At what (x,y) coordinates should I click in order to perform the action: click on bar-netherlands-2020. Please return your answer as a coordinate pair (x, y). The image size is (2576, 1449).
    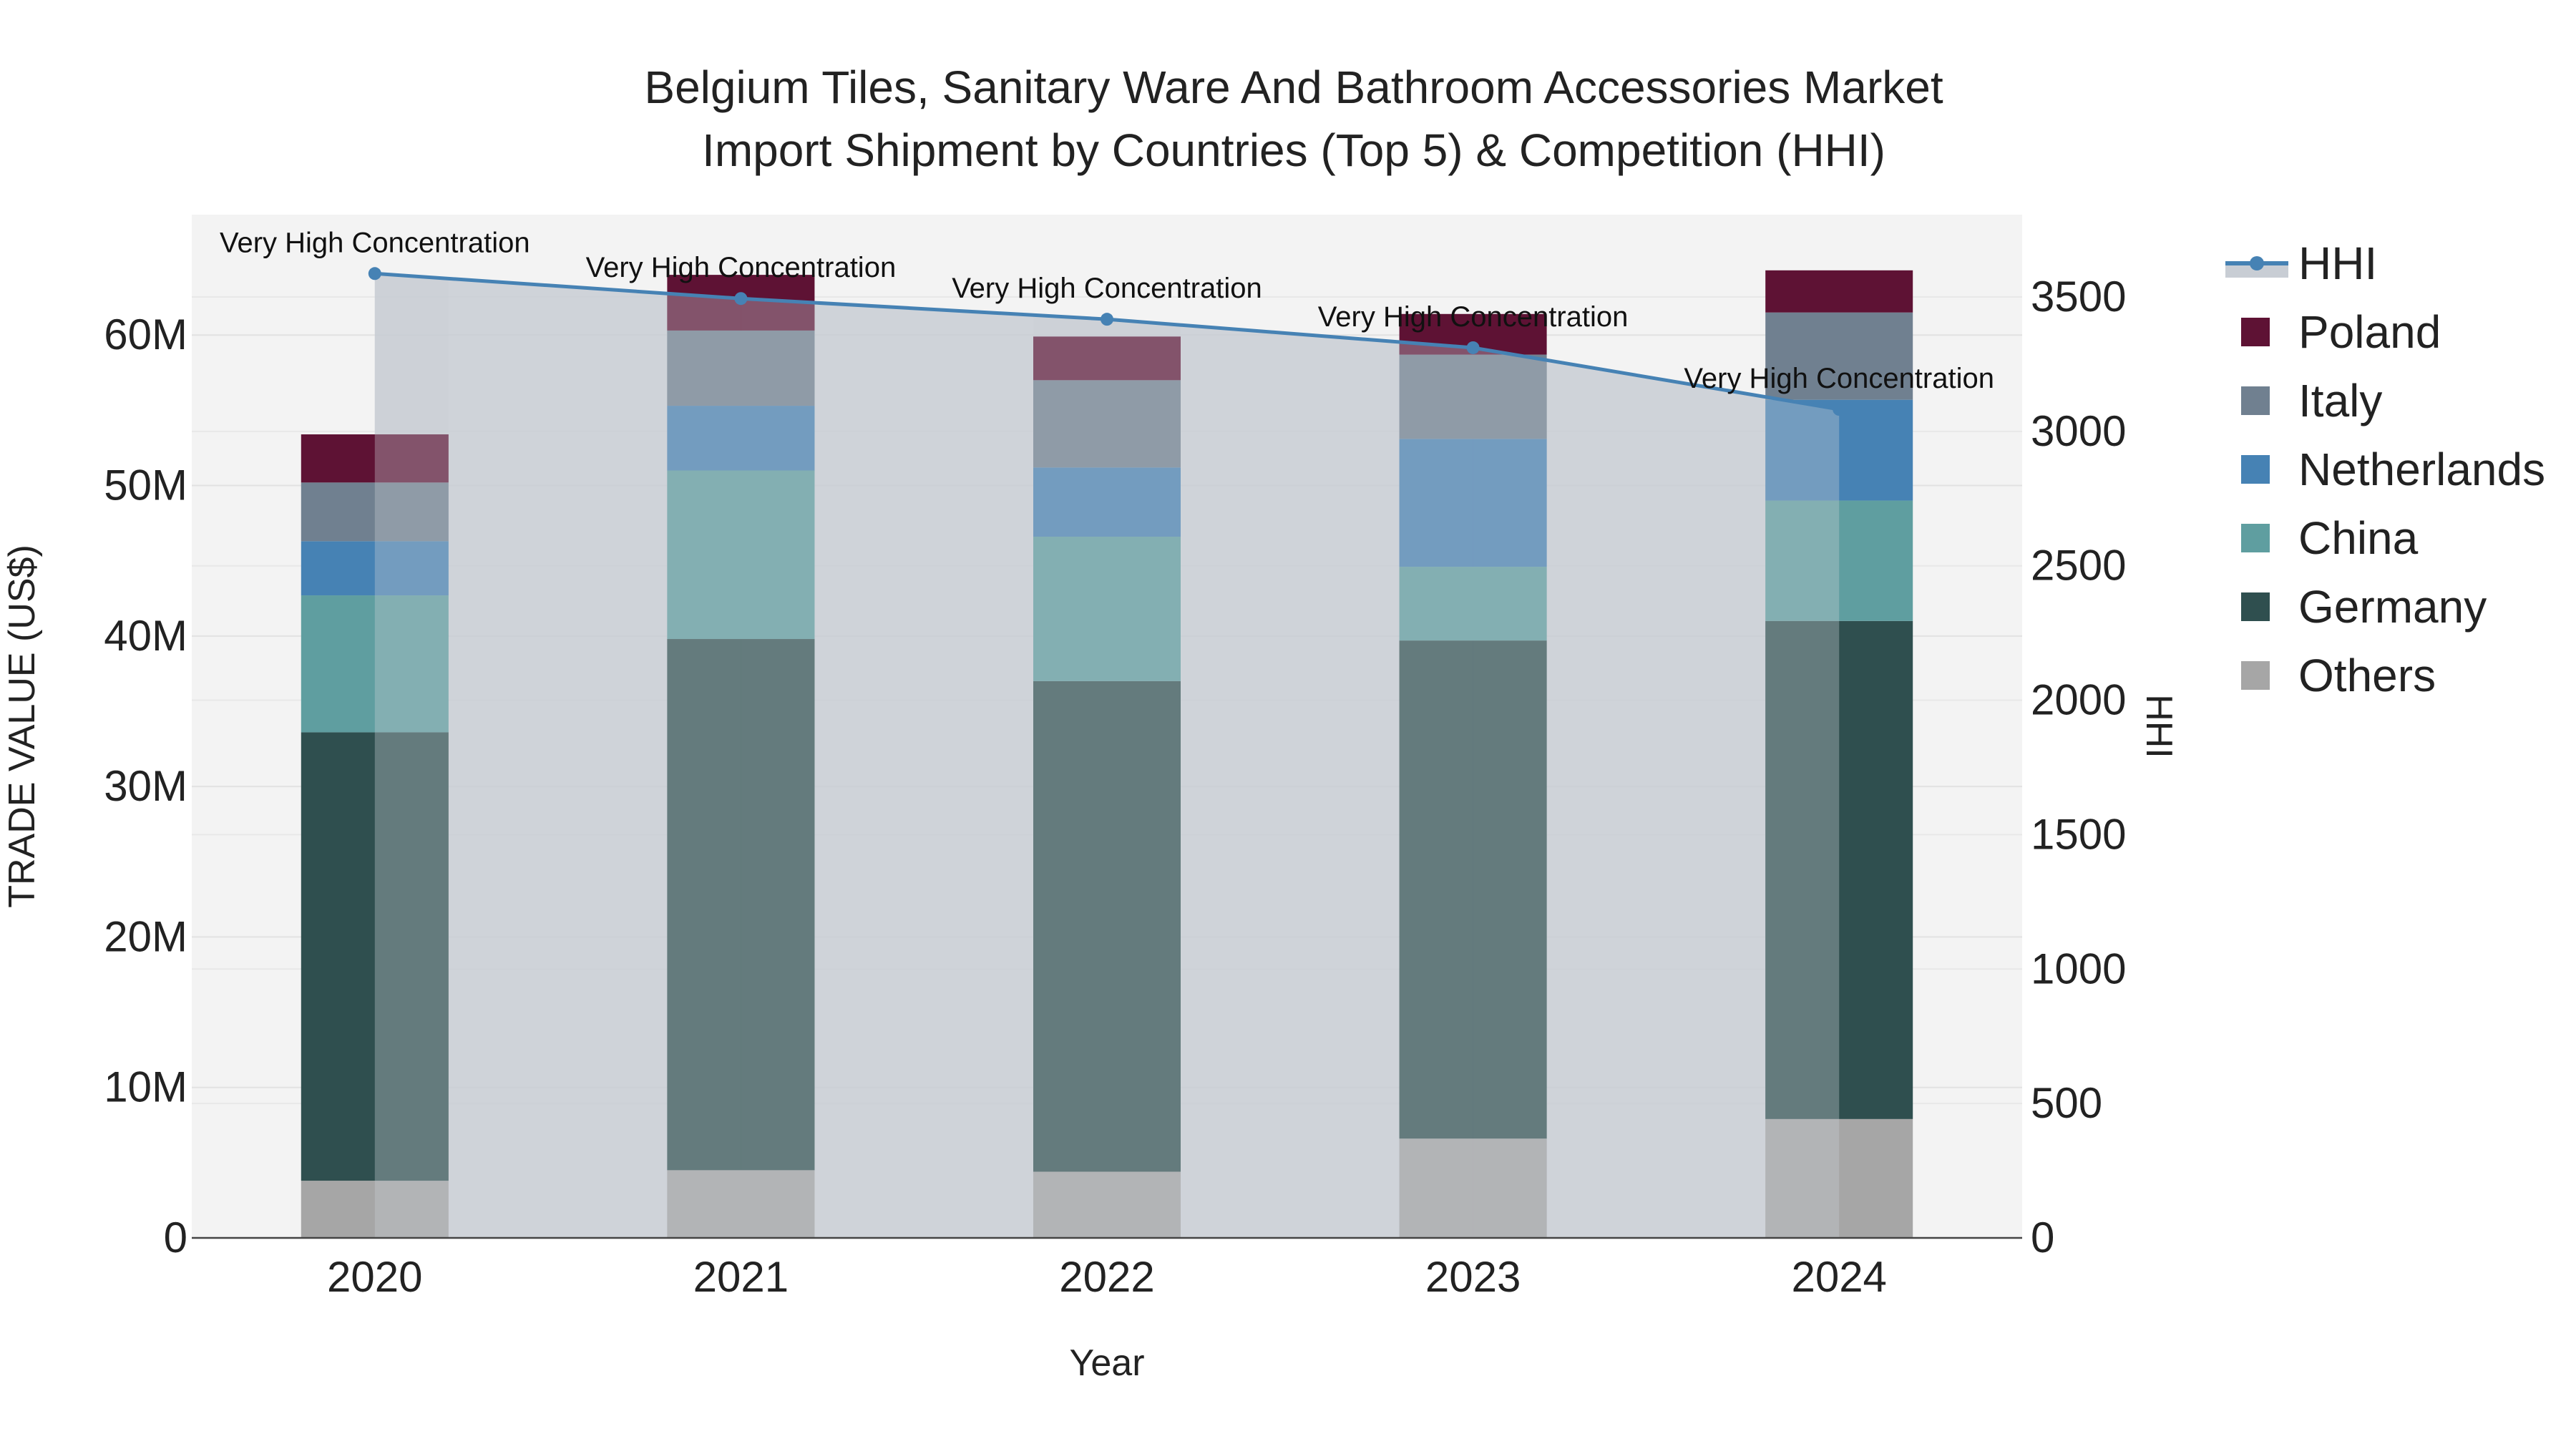
    Looking at the image, I should click on (375, 568).